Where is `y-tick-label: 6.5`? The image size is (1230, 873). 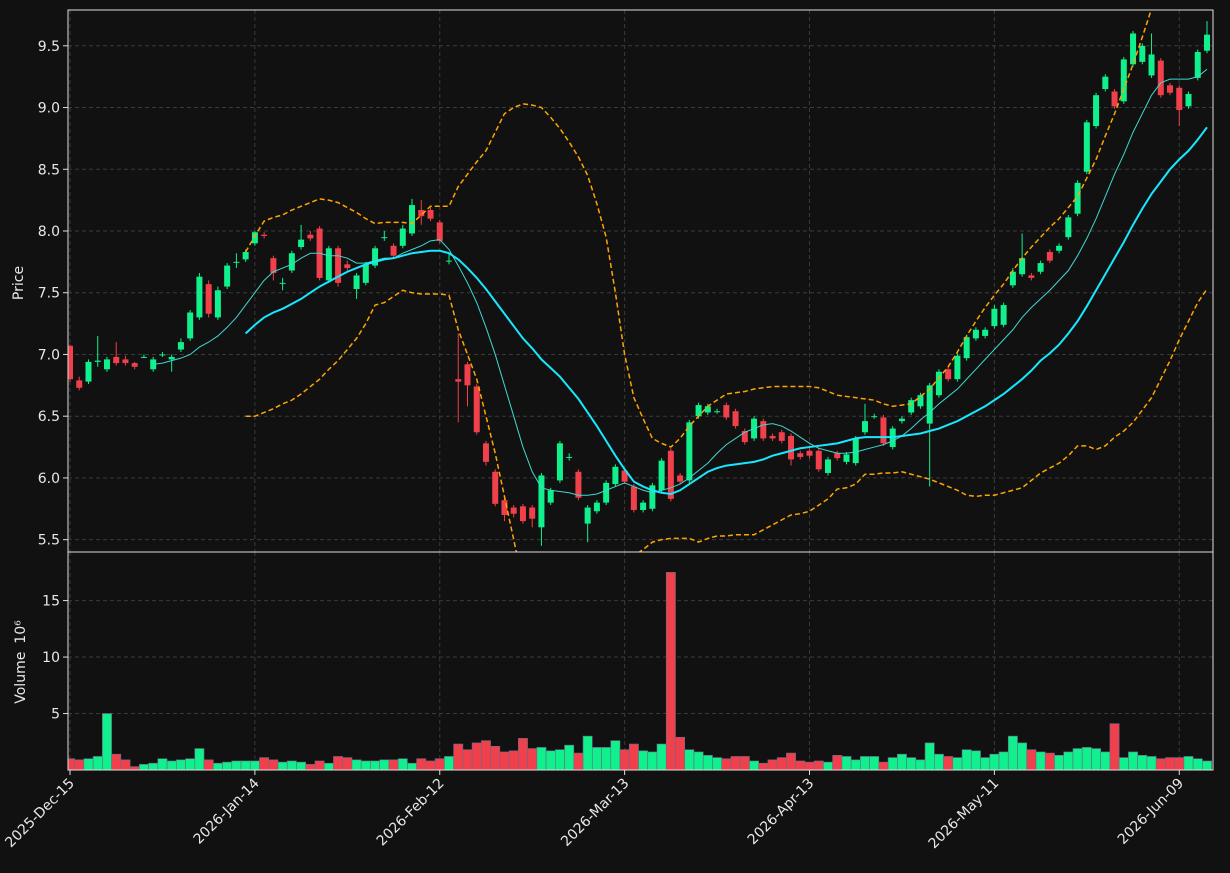 y-tick-label: 6.5 is located at coordinates (49, 417).